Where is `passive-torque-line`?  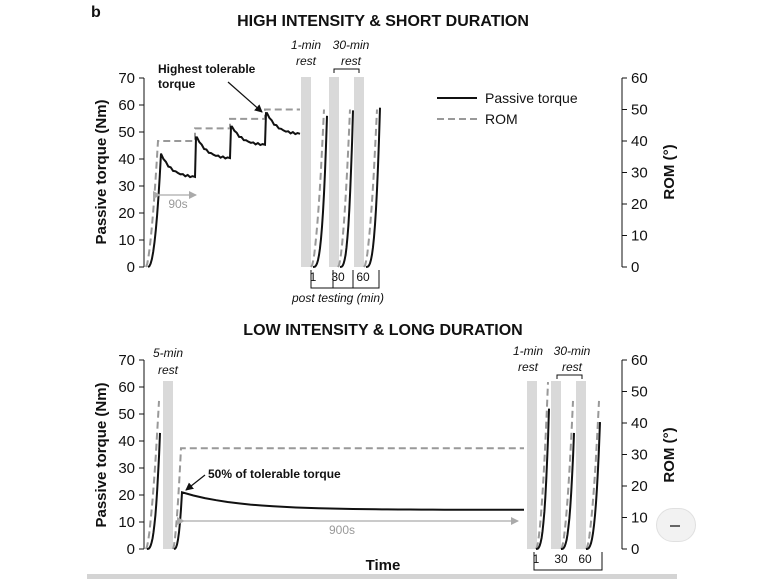 passive-torque-line is located at coordinates (224, 190).